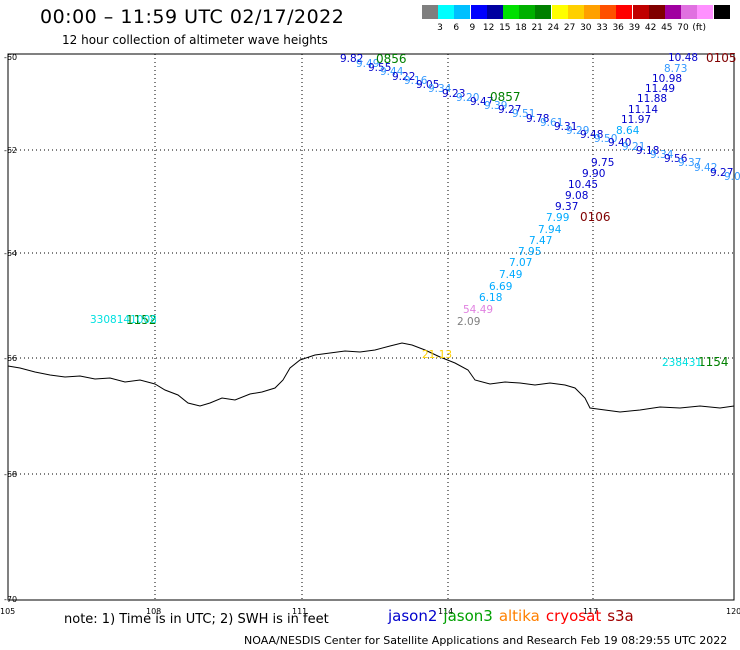 This screenshot has width=740, height=650. I want to click on svg-text: 9.61, so click(551, 123).